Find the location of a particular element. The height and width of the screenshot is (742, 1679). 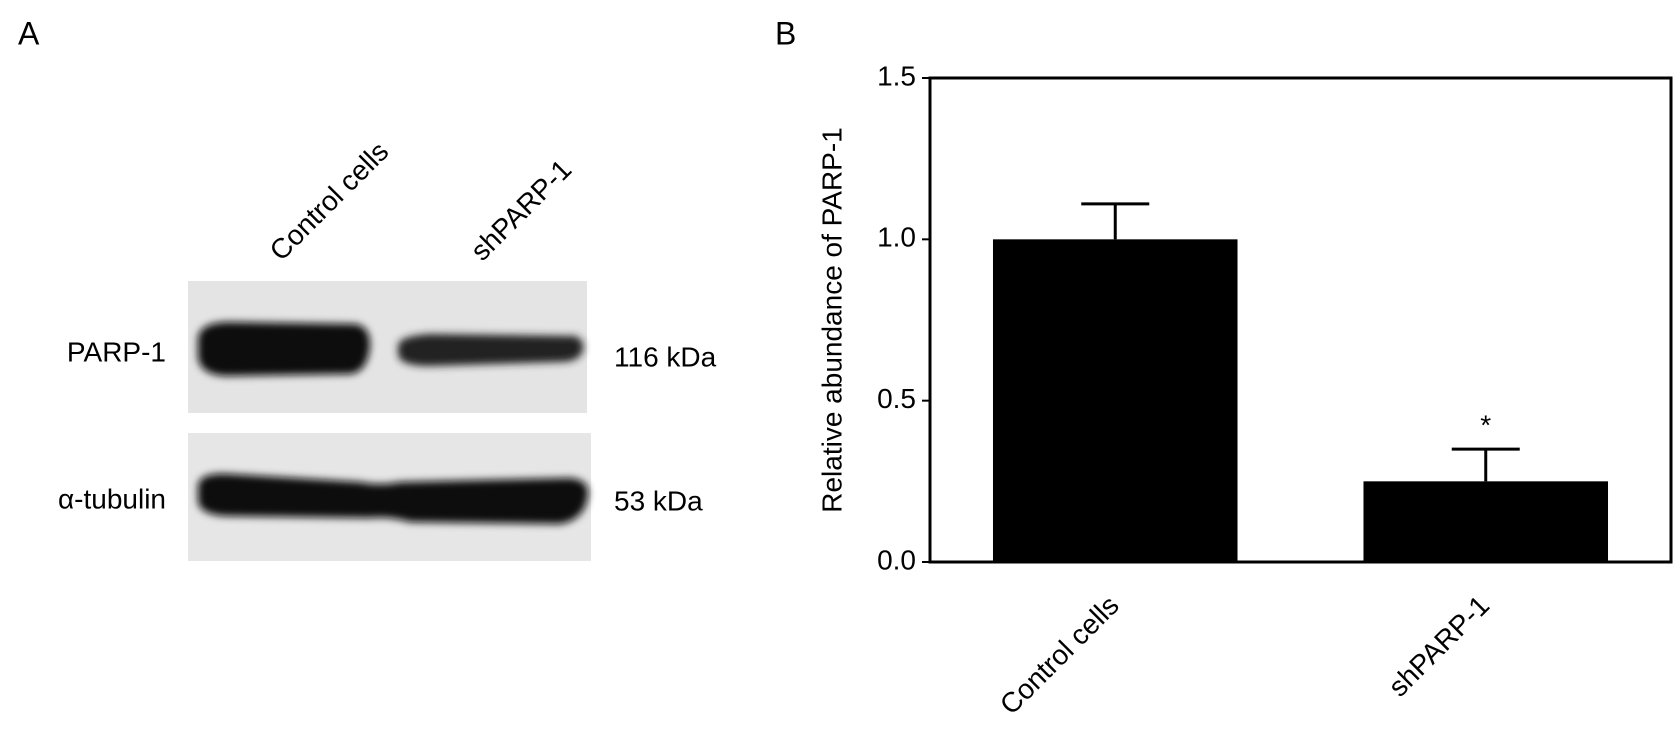

y-tick-label: 1.0 is located at coordinates (896, 237).